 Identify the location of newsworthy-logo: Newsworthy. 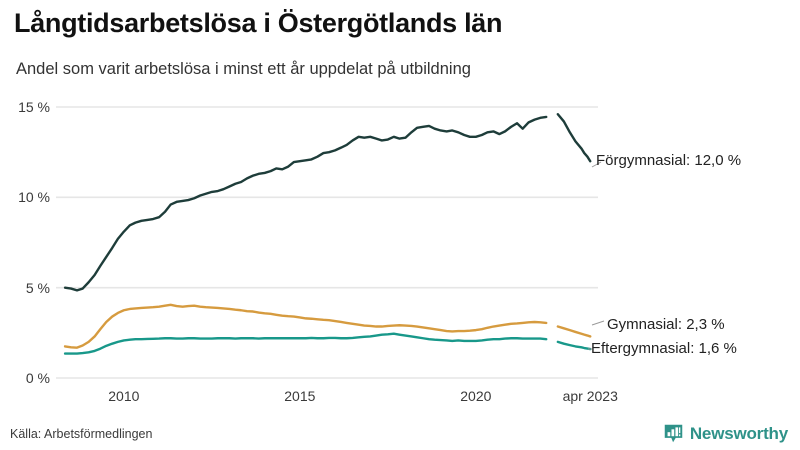
(725, 433).